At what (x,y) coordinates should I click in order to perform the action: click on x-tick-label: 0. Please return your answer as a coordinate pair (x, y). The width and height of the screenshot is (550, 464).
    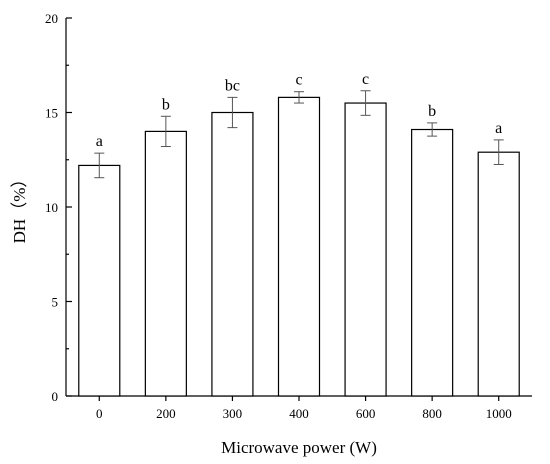
    Looking at the image, I should click on (99, 413).